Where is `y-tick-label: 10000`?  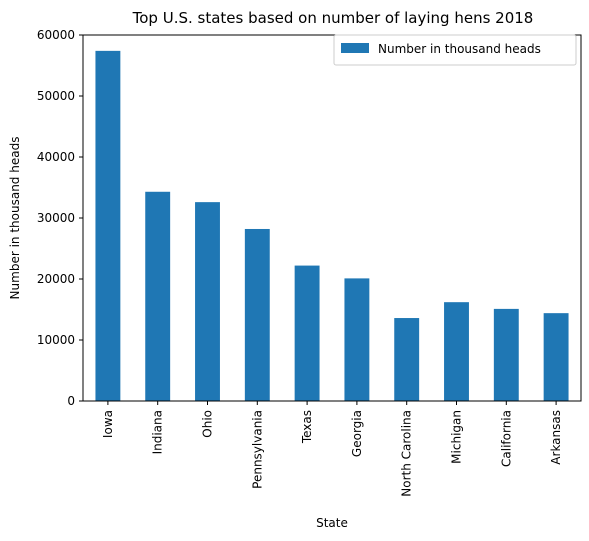 y-tick-label: 10000 is located at coordinates (56, 340).